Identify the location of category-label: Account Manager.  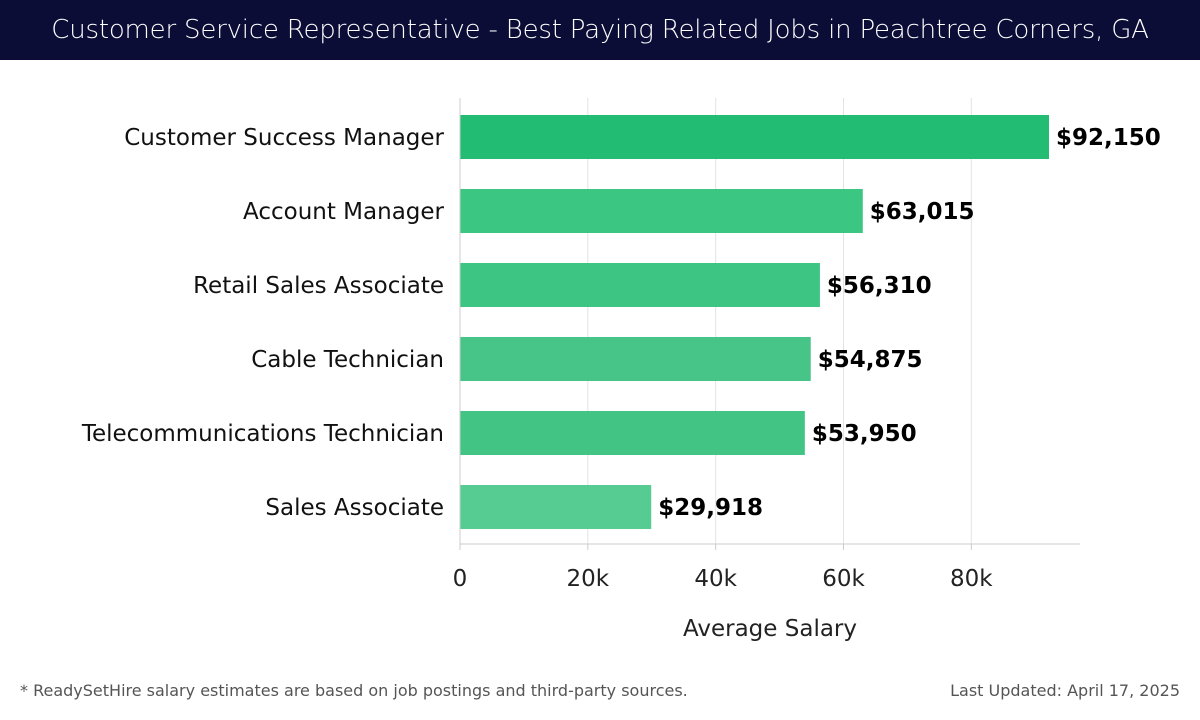
(344, 212).